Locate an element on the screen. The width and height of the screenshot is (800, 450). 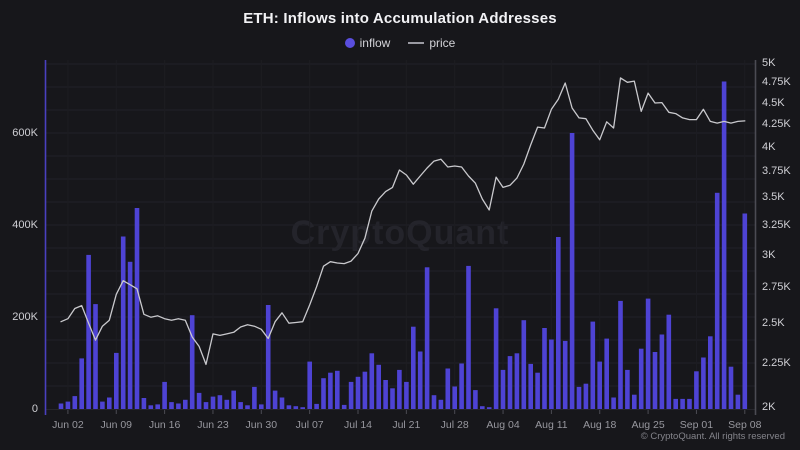
y-axis-right-label: 4.25K is located at coordinates (776, 124).